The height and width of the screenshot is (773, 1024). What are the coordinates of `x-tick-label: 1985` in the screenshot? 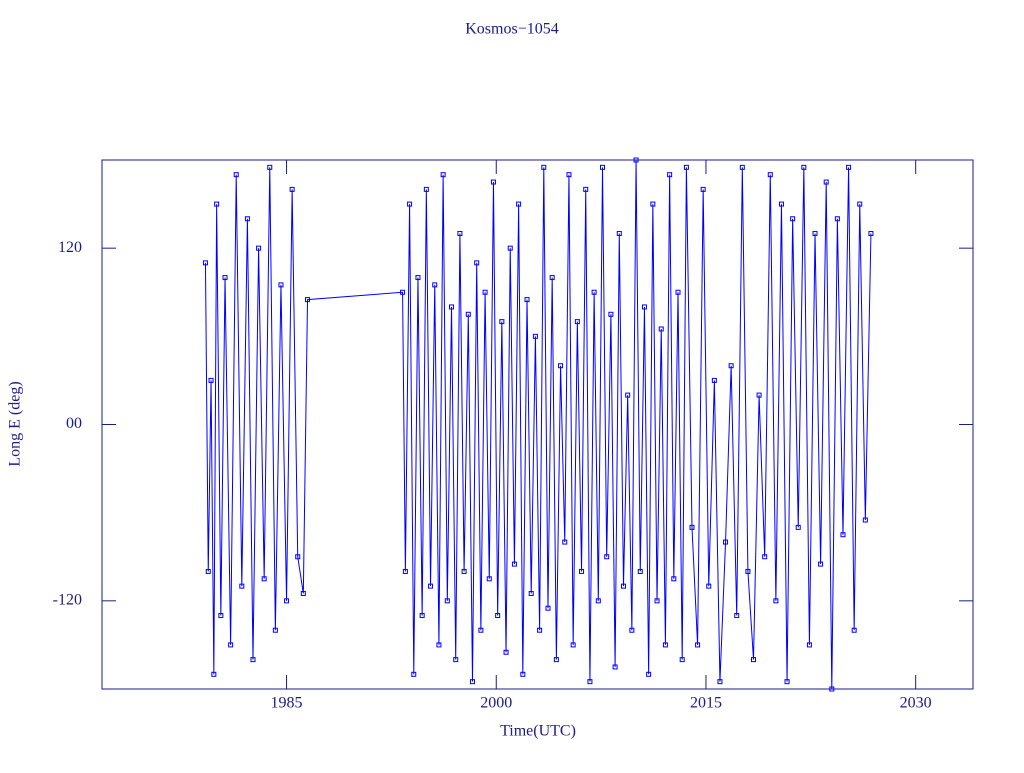 It's located at (287, 703).